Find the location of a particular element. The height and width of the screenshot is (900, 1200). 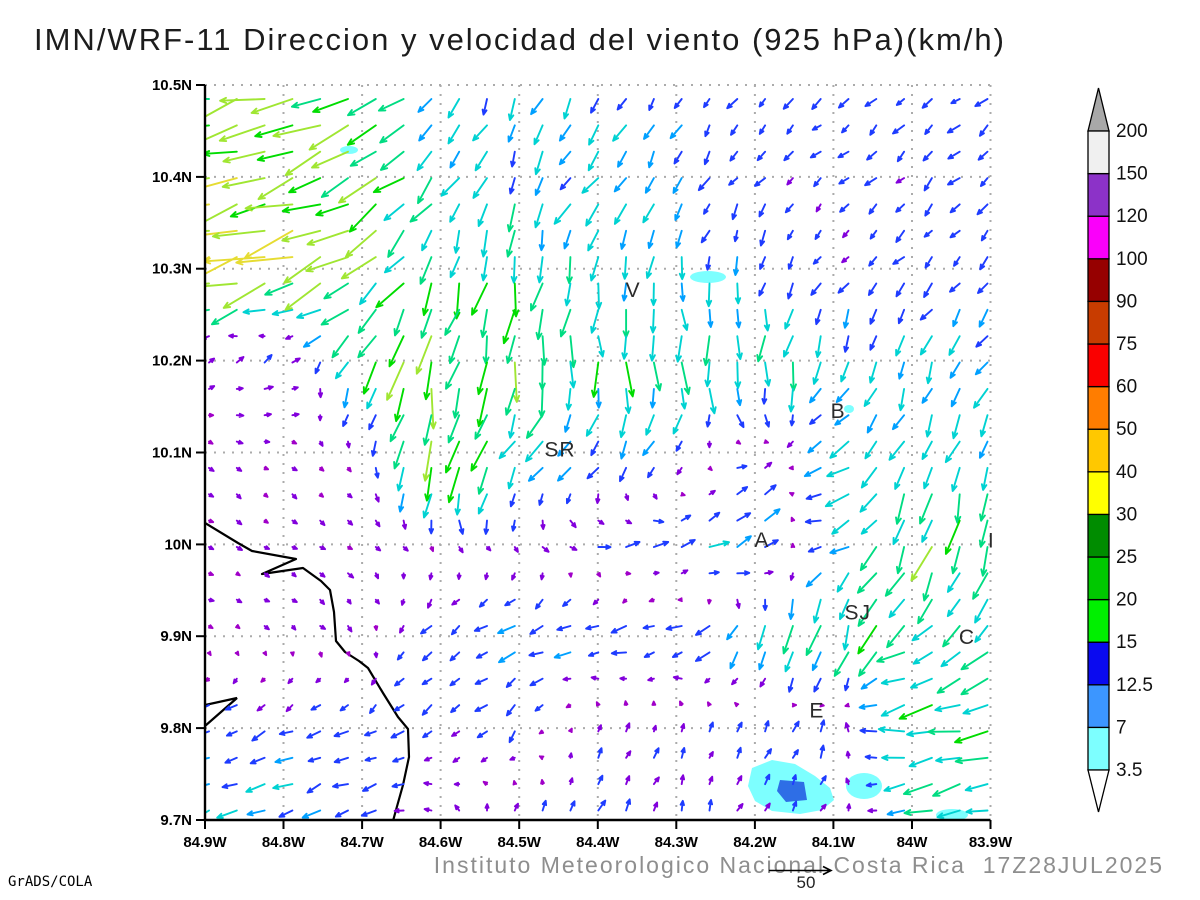

x-tick-label: 83.9W is located at coordinates (991, 842).